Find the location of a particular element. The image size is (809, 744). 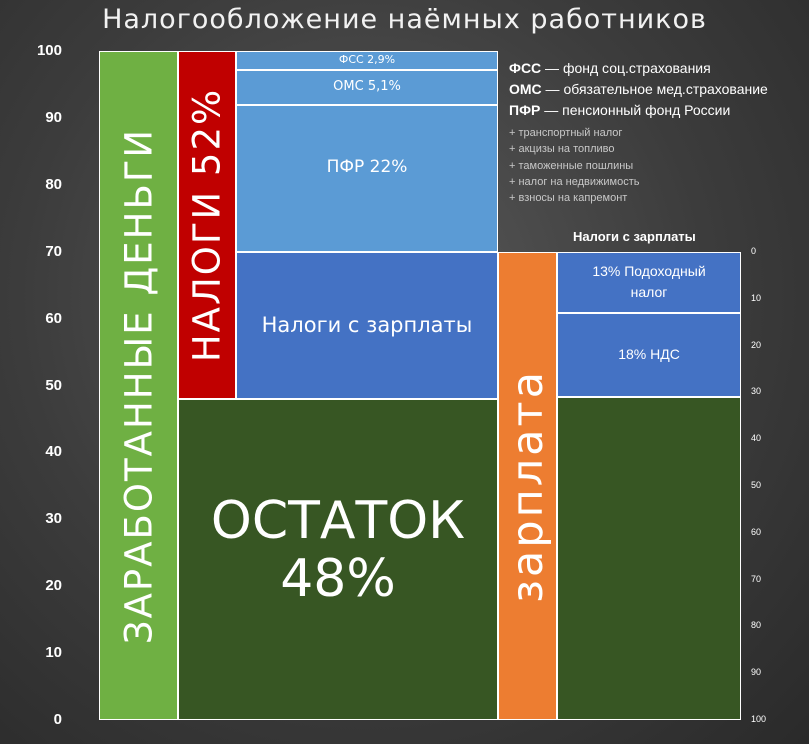

right-tick-label: 40 is located at coordinates (756, 438).